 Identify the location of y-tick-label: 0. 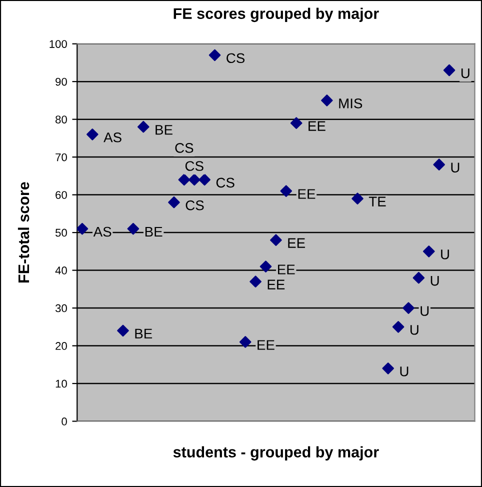
(64, 422).